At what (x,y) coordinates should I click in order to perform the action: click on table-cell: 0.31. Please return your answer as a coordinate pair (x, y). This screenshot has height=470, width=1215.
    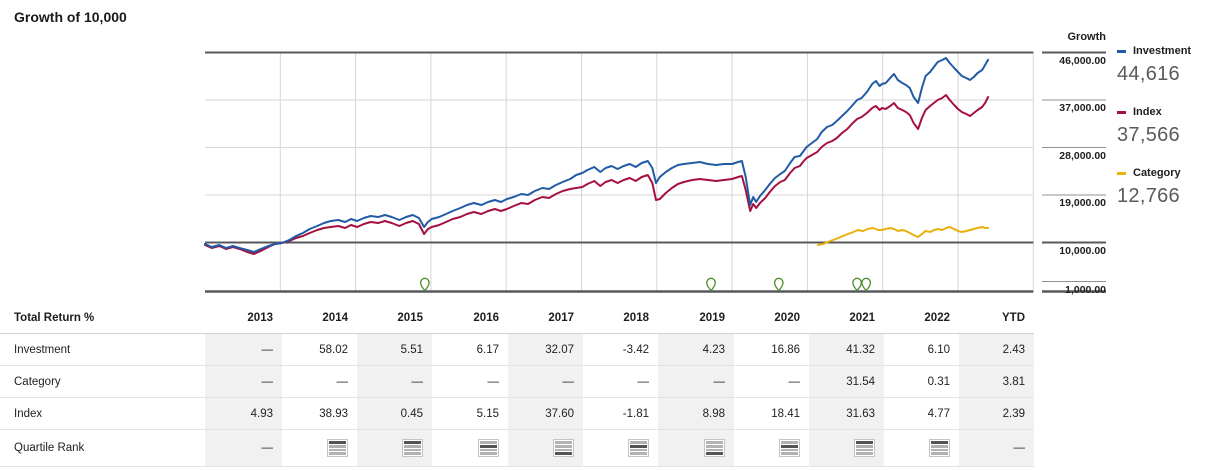
    Looking at the image, I should click on (921, 381).